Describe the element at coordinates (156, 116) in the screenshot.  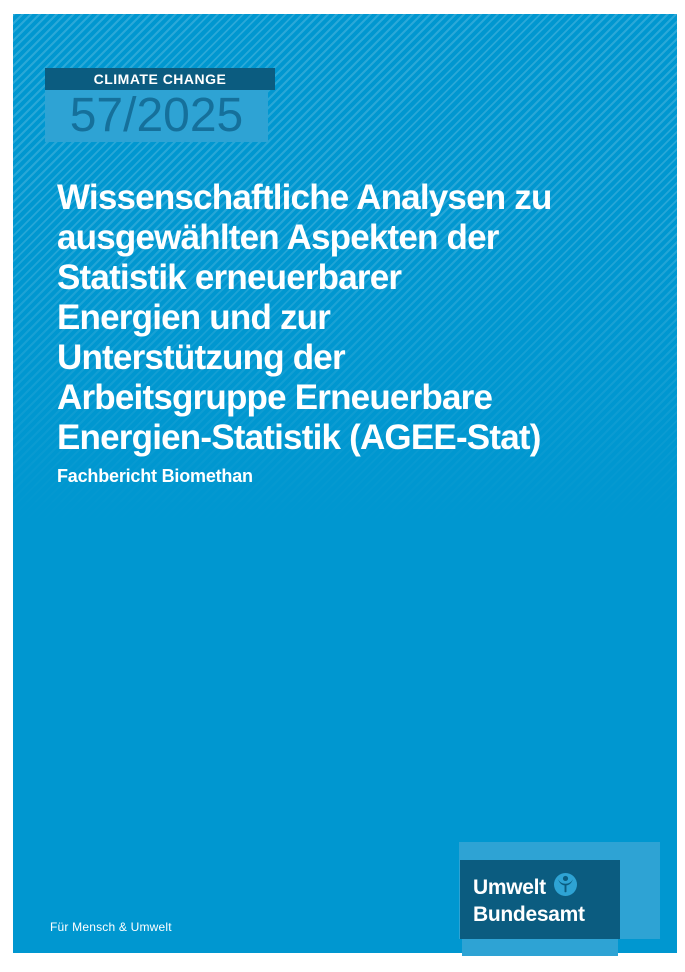
I see `issue-number: 57/2025` at that location.